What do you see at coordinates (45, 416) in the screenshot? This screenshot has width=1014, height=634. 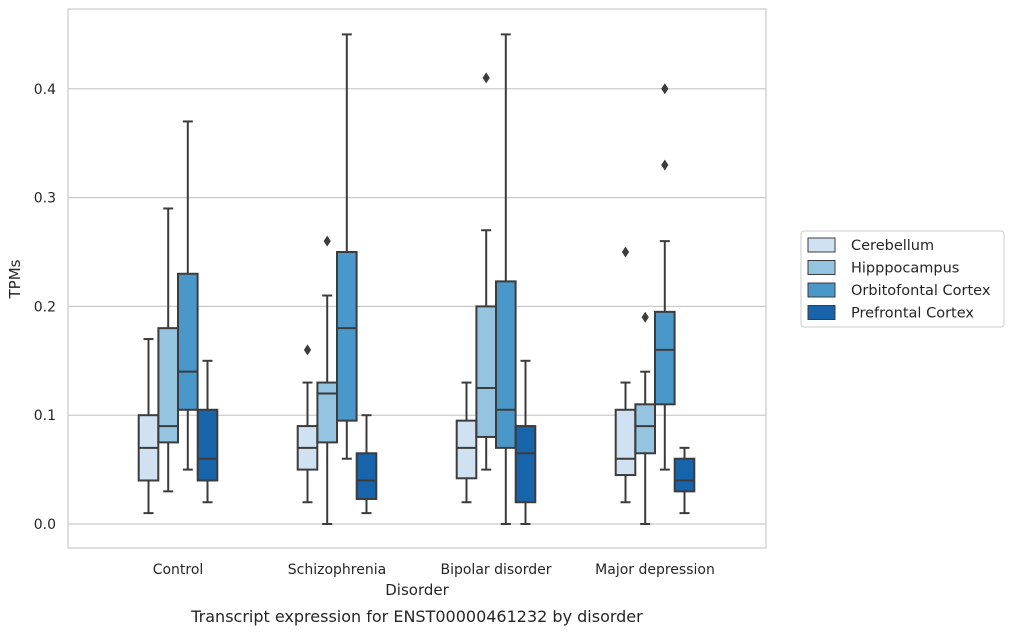 I see `y-tick-label: 0.1` at bounding box center [45, 416].